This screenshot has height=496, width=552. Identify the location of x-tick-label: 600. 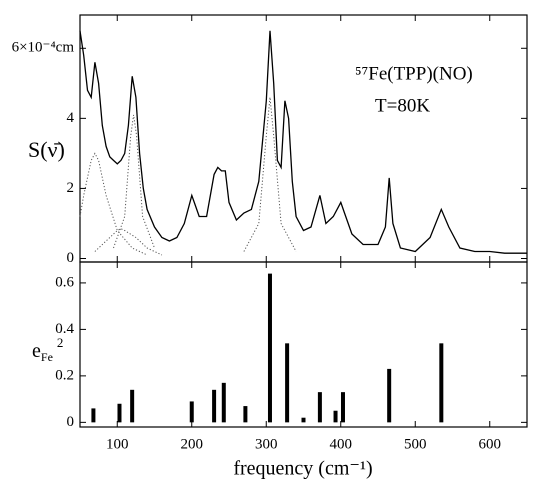
(490, 444).